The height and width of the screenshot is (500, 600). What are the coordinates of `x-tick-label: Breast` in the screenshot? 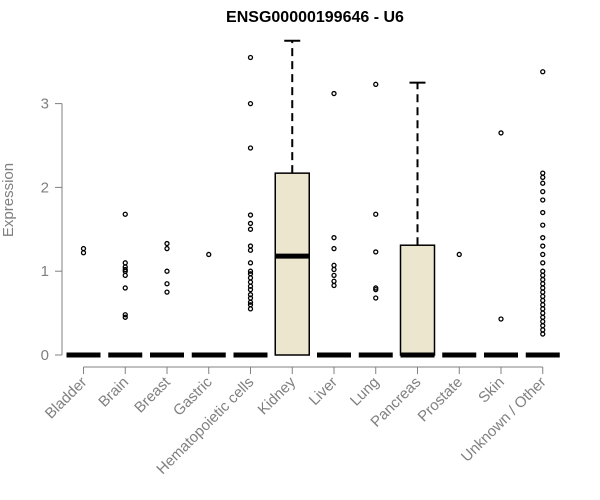 It's located at (152, 394).